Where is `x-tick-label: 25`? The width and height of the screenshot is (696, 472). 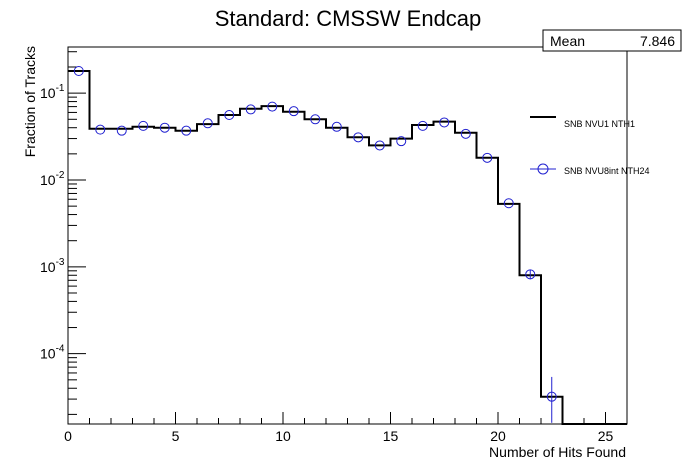
x-tick-label: 25 is located at coordinates (606, 436).